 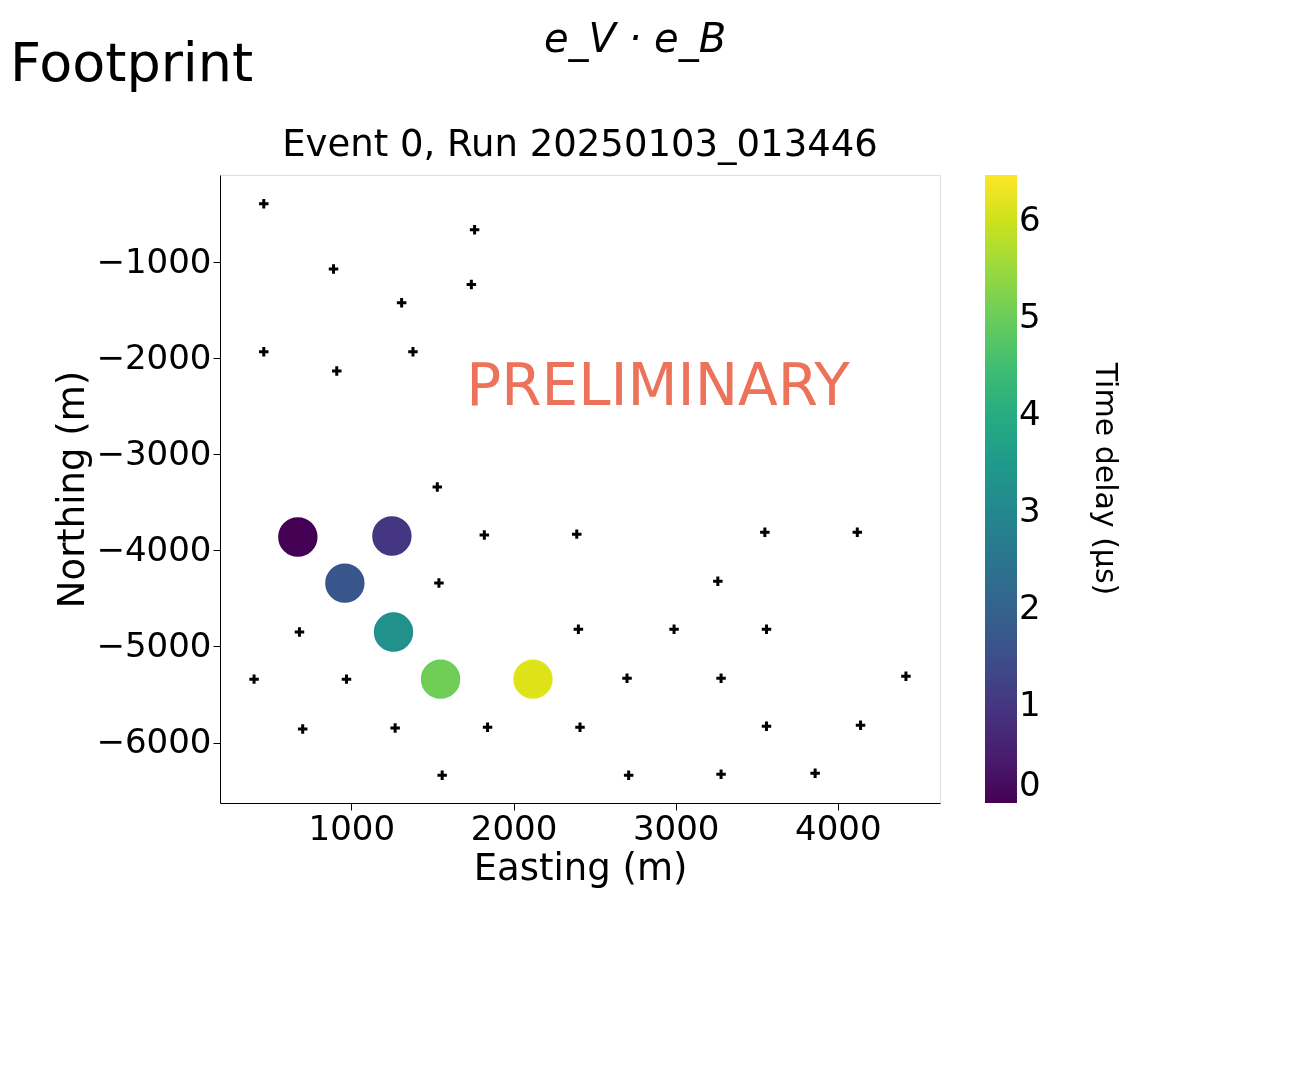 I want to click on x-axis-title: Easting (m), so click(x=580, y=867).